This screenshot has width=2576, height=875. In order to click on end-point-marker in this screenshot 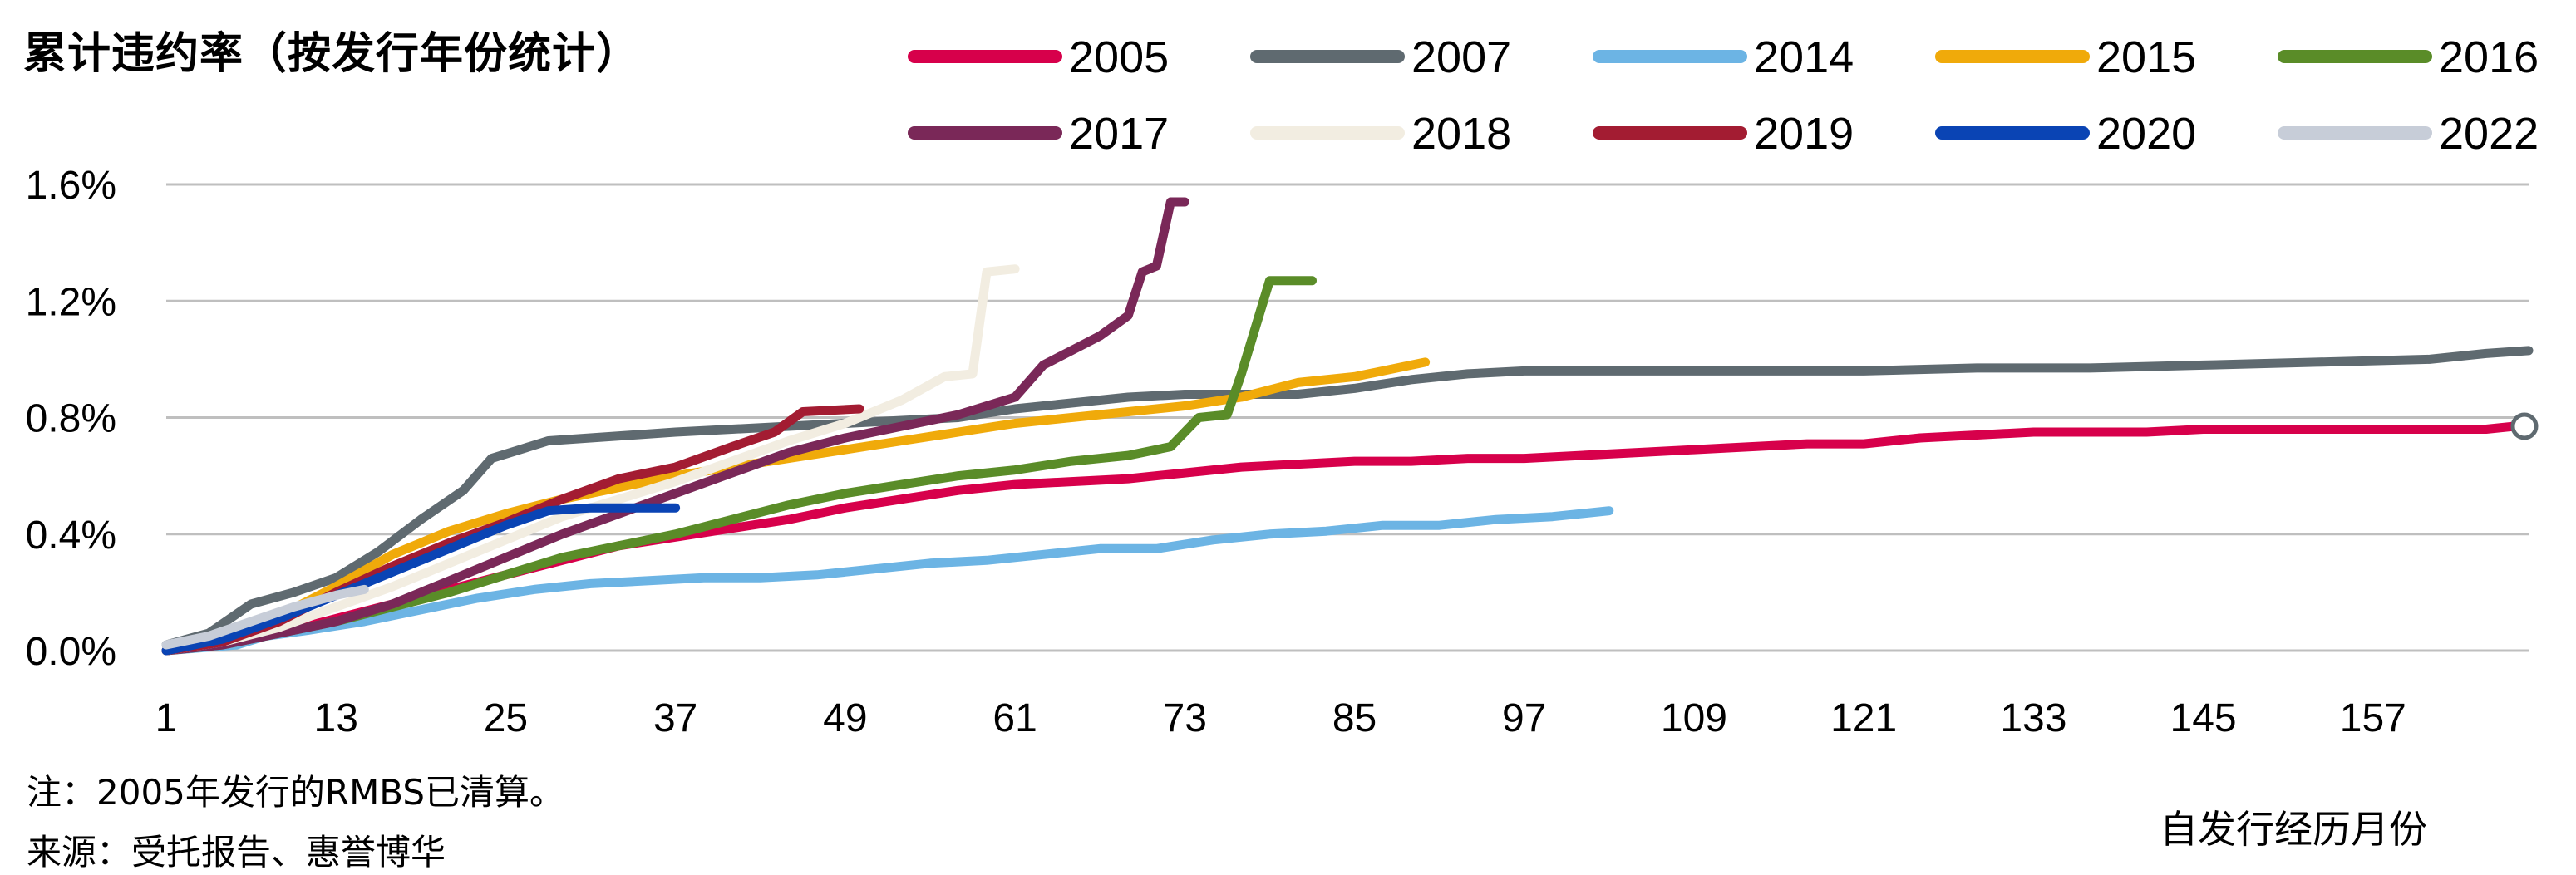, I will do `click(2524, 426)`.